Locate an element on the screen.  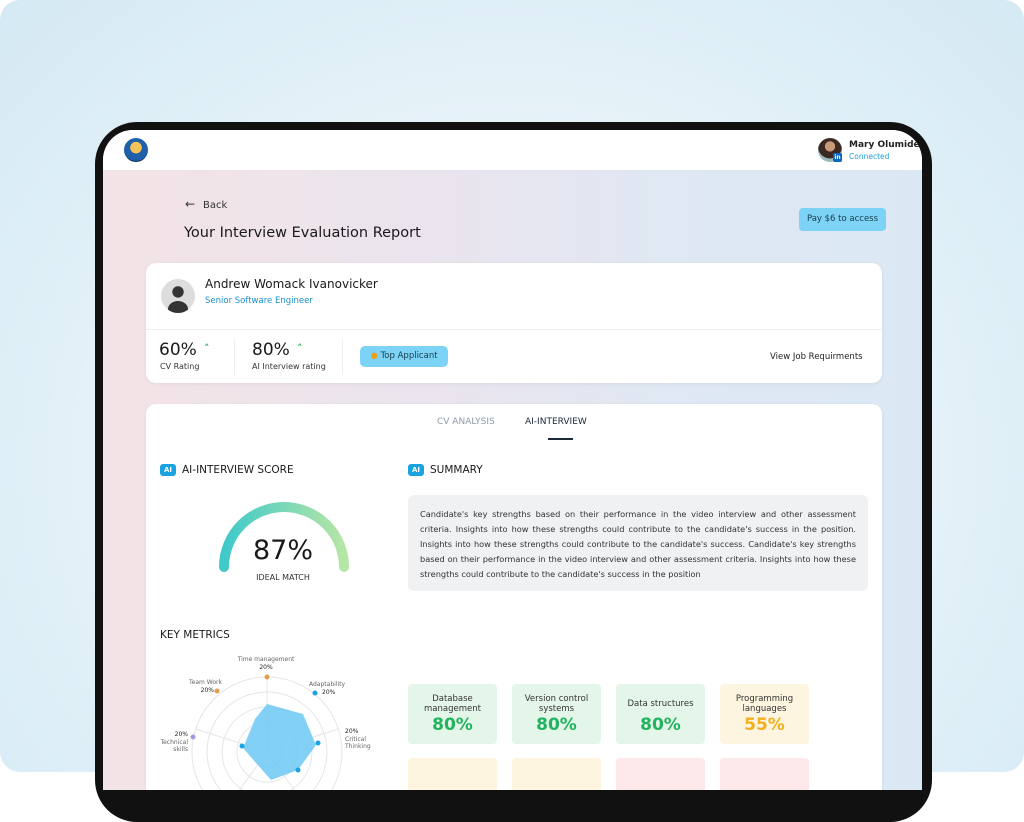
radar-label: Time management is located at coordinates (266, 659).